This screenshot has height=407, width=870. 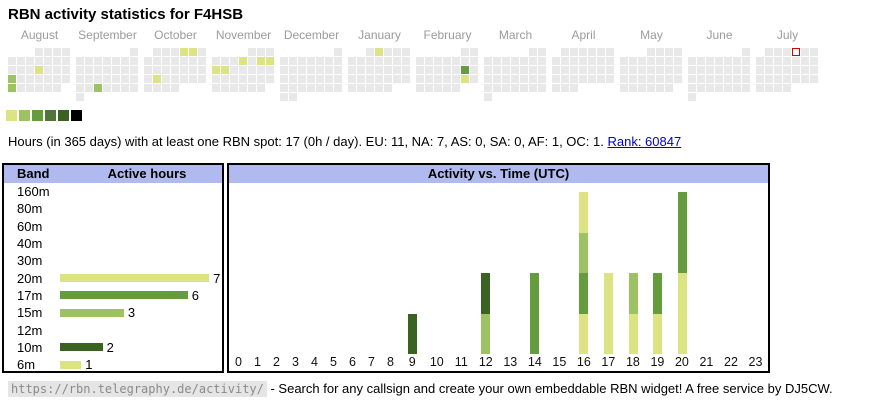 I want to click on rank-link: Rank: 60847, so click(x=644, y=141).